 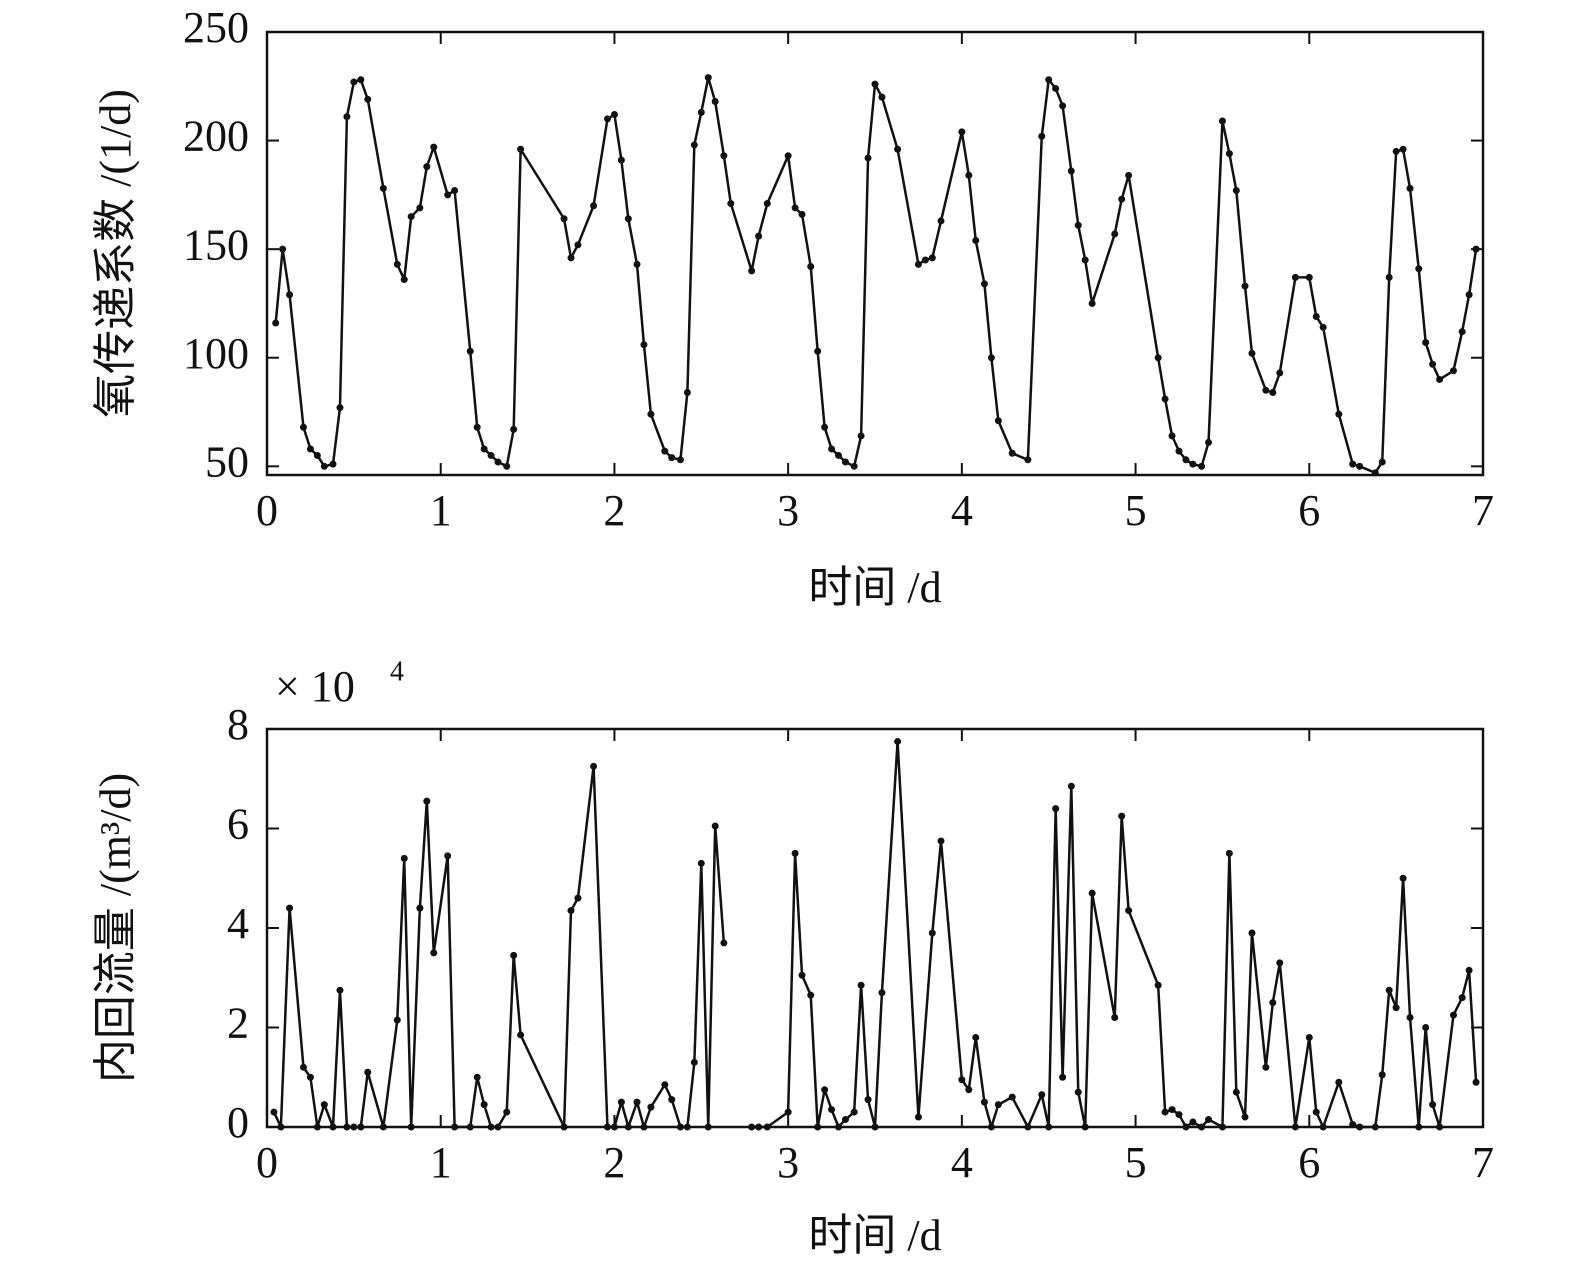 What do you see at coordinates (1309, 510) in the screenshot?
I see `x-tick-label: 6` at bounding box center [1309, 510].